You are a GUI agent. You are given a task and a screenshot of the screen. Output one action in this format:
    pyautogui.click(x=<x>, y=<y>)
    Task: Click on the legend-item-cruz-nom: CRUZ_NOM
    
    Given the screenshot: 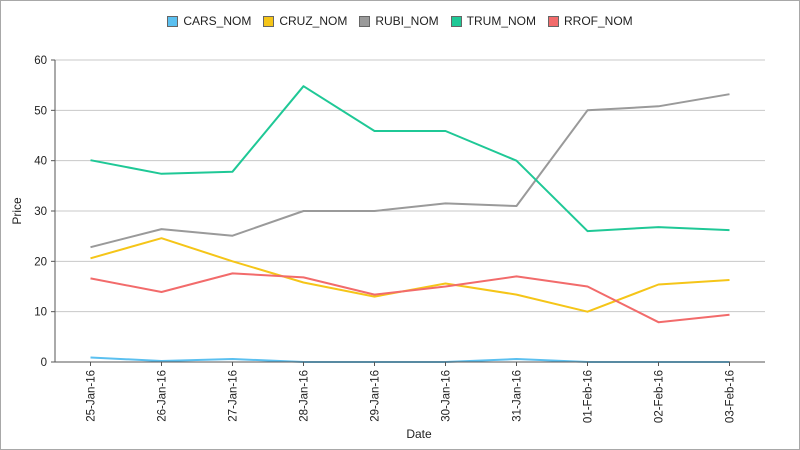 What is the action you would take?
    pyautogui.click(x=305, y=21)
    